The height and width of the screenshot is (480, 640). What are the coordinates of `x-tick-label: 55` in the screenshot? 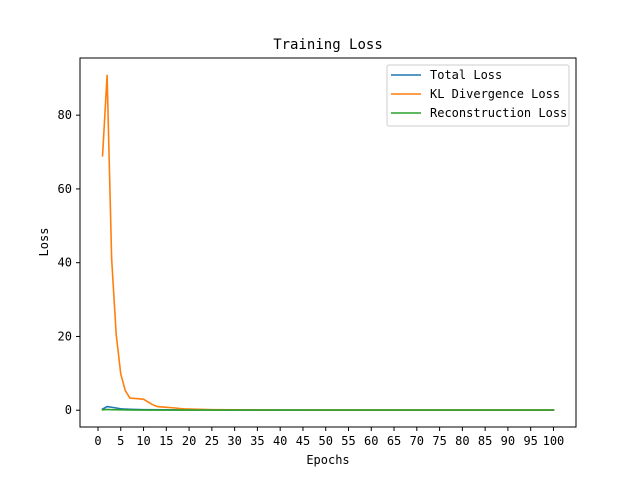 It's located at (348, 441).